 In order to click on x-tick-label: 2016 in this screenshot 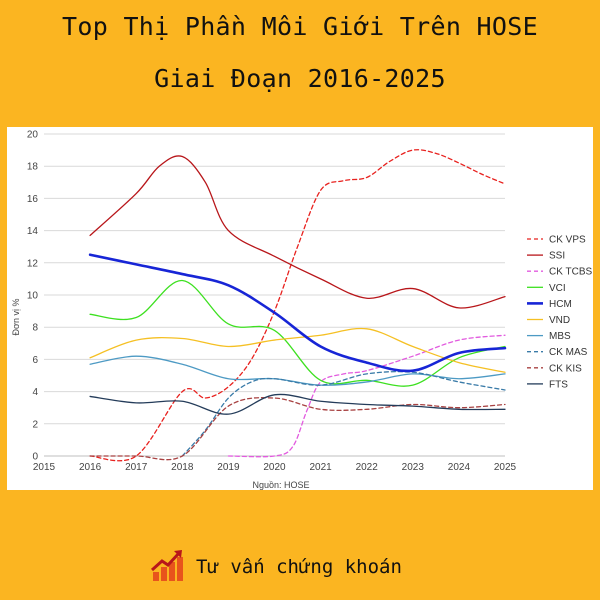, I will do `click(90, 467)`.